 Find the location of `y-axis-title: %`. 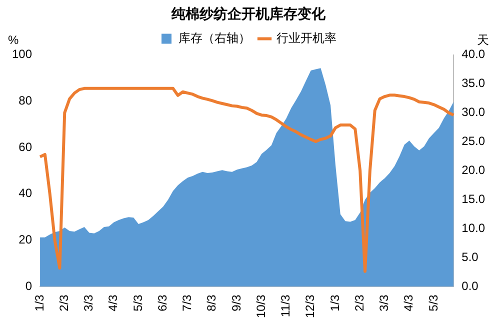

y-axis-title: % is located at coordinates (13, 40).